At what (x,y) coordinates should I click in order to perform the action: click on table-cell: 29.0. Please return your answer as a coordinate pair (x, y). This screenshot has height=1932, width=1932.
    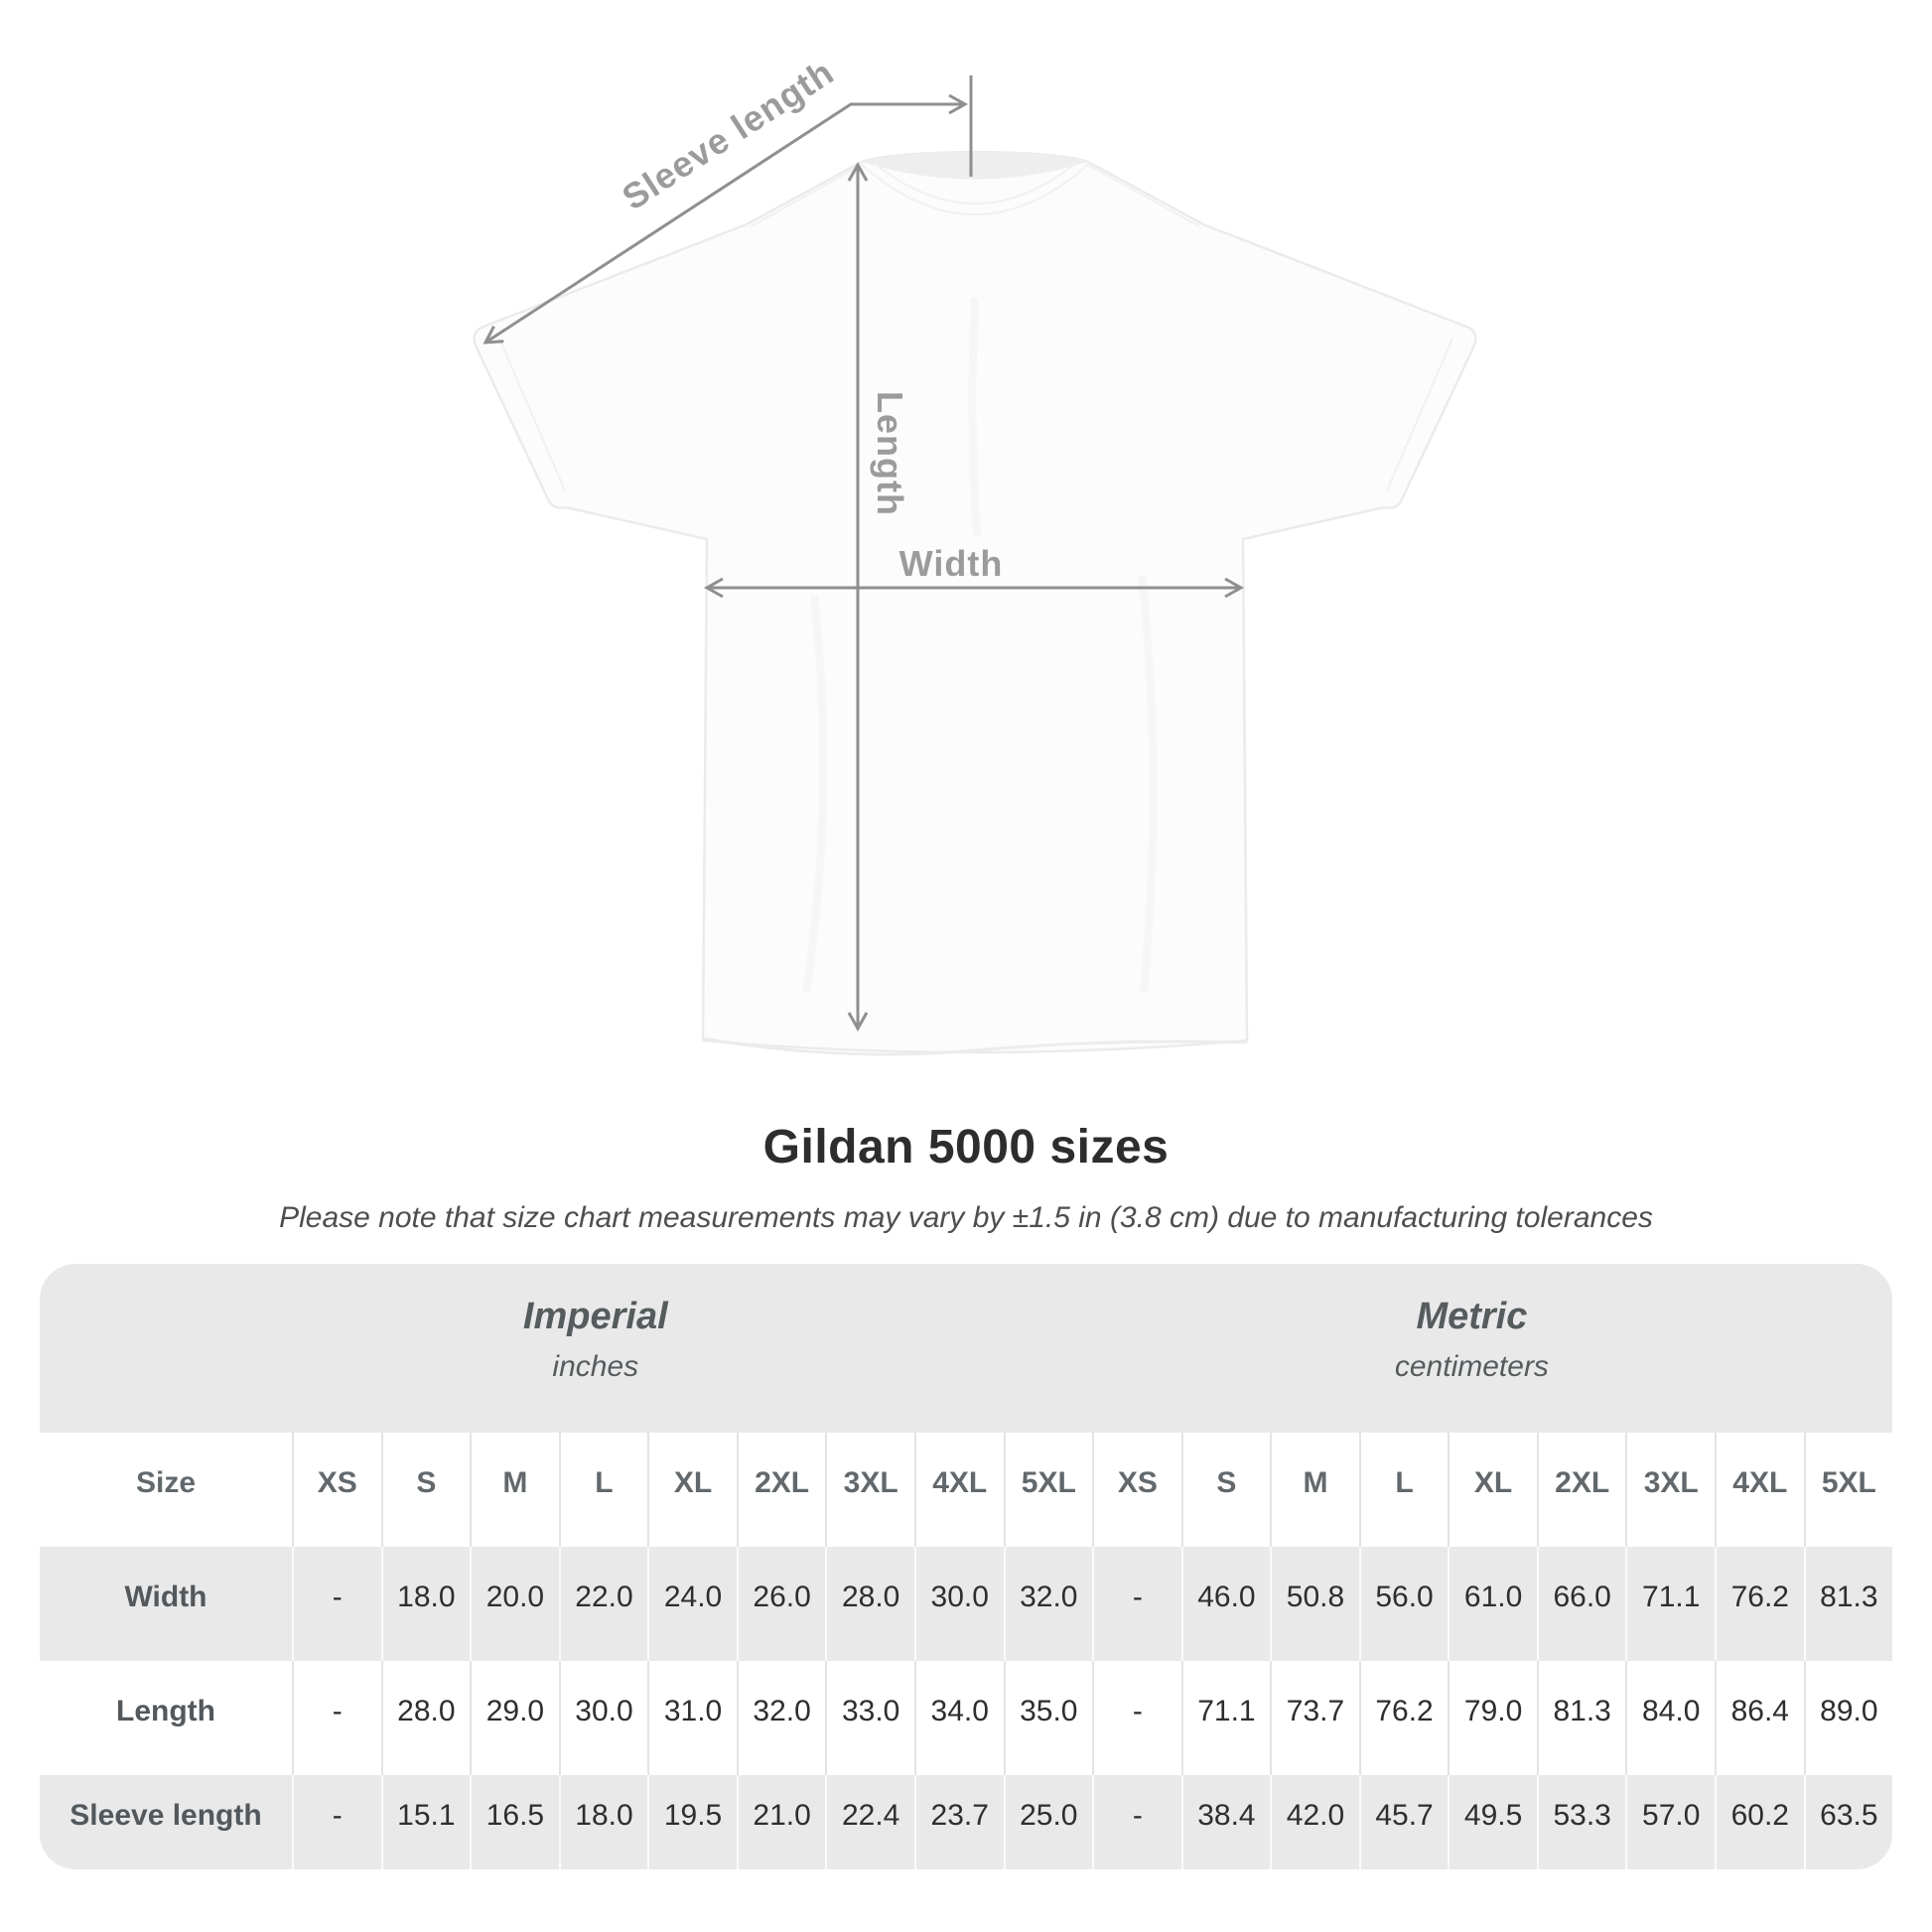
    Looking at the image, I should click on (514, 1718).